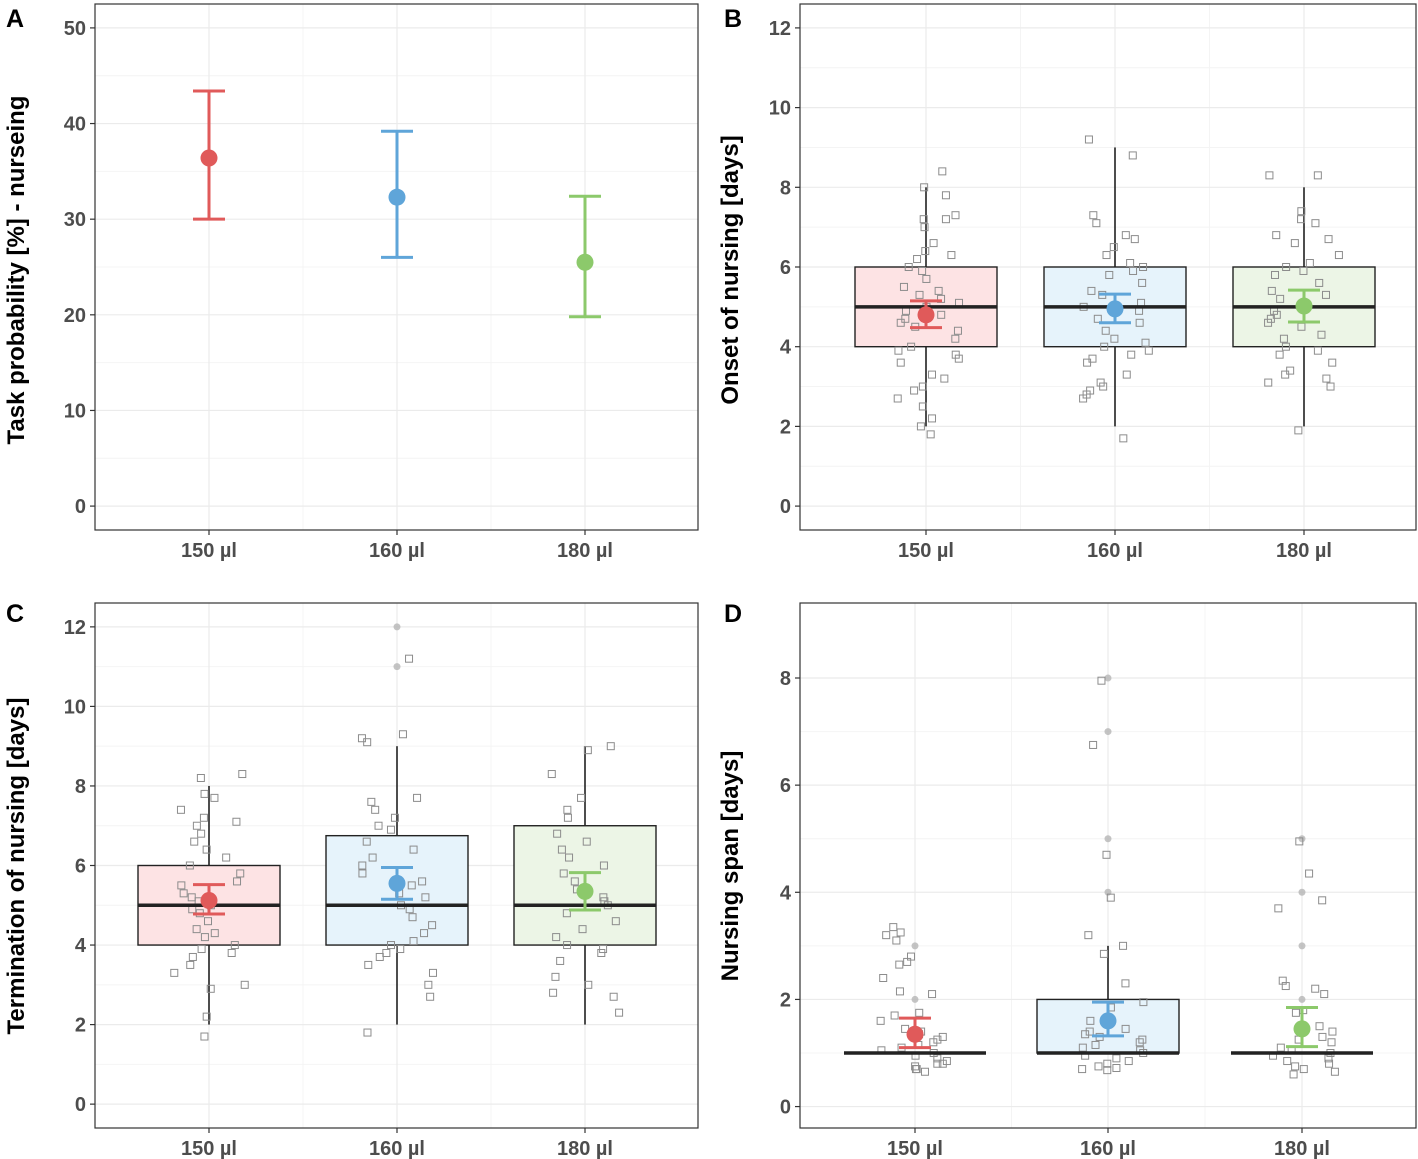 Image resolution: width=1418 pixels, height=1159 pixels. I want to click on x-tick-label-c: 160 µl, so click(397, 1148).